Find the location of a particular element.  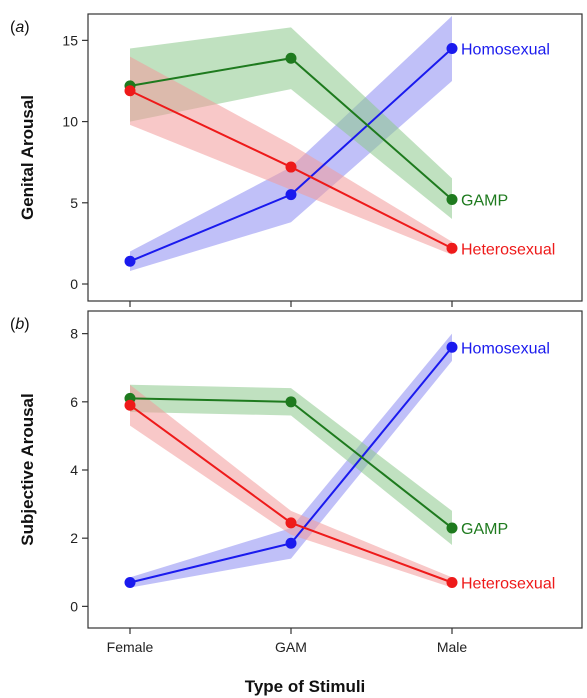

y-tick-label: 8 is located at coordinates (74, 334).